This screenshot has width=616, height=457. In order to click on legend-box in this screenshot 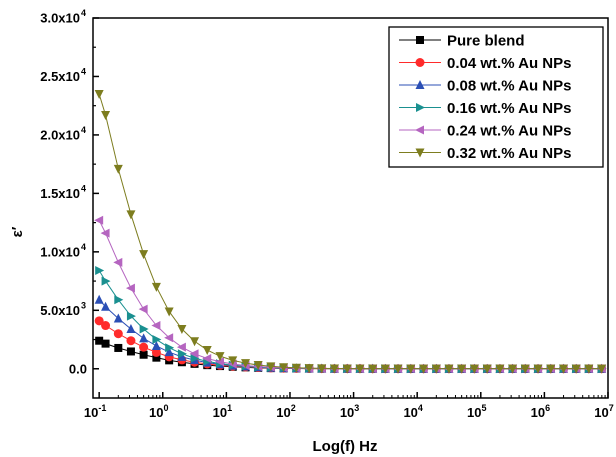, I will do `click(496, 97)`.